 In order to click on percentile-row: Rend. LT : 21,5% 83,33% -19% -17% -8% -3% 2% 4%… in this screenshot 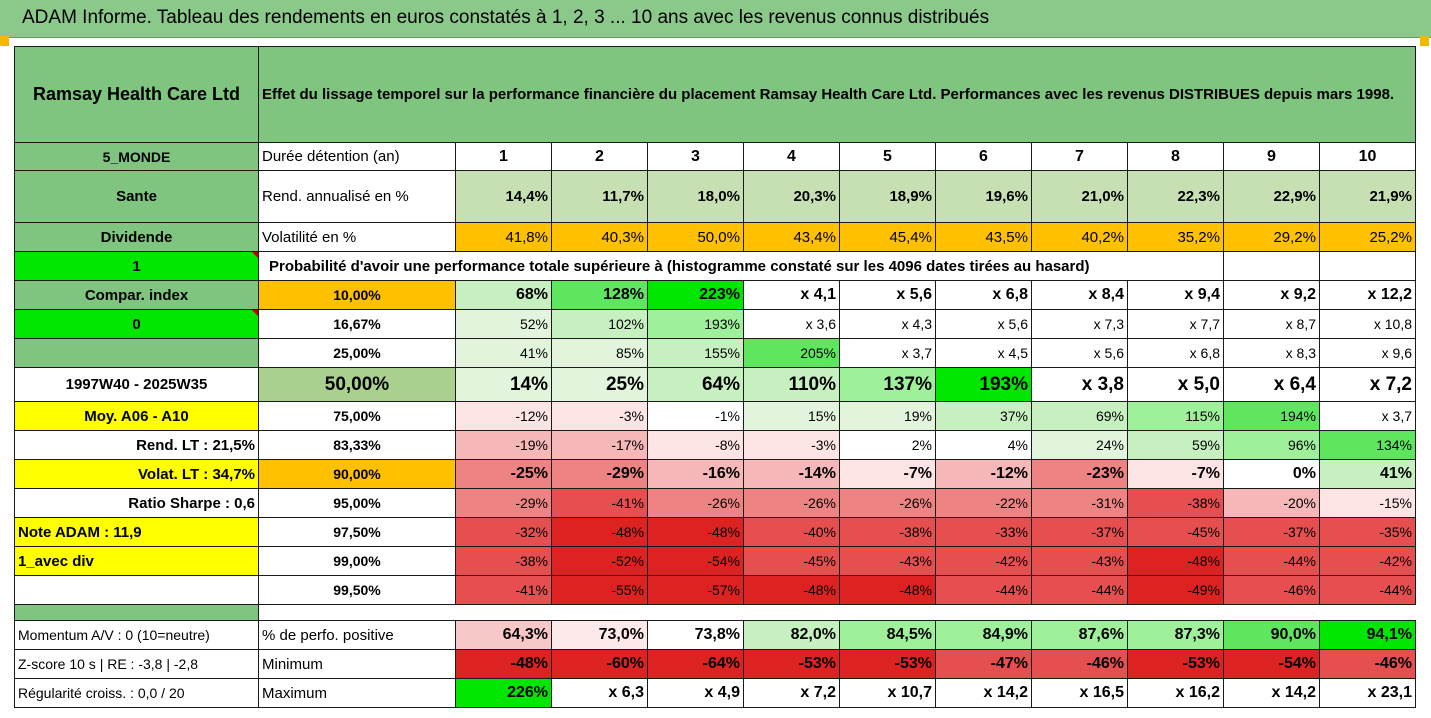, I will do `click(715, 445)`.